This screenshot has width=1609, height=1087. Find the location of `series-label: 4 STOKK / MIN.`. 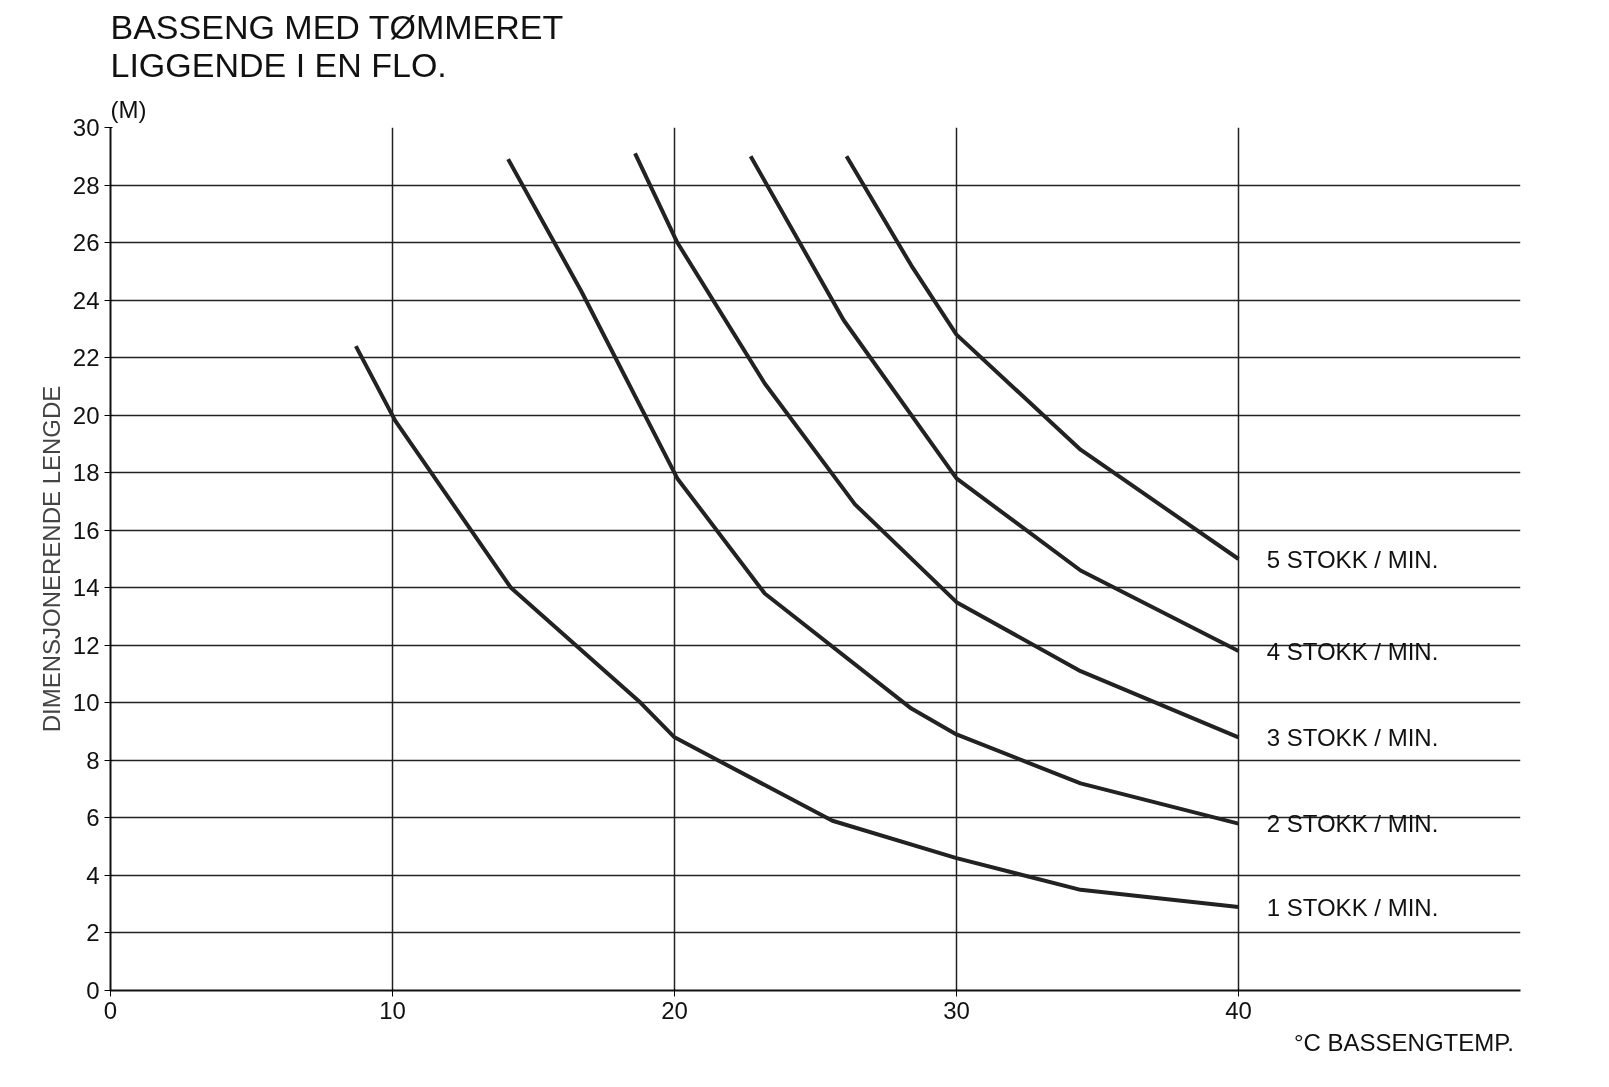

series-label: 4 STOKK / MIN. is located at coordinates (1352, 651).